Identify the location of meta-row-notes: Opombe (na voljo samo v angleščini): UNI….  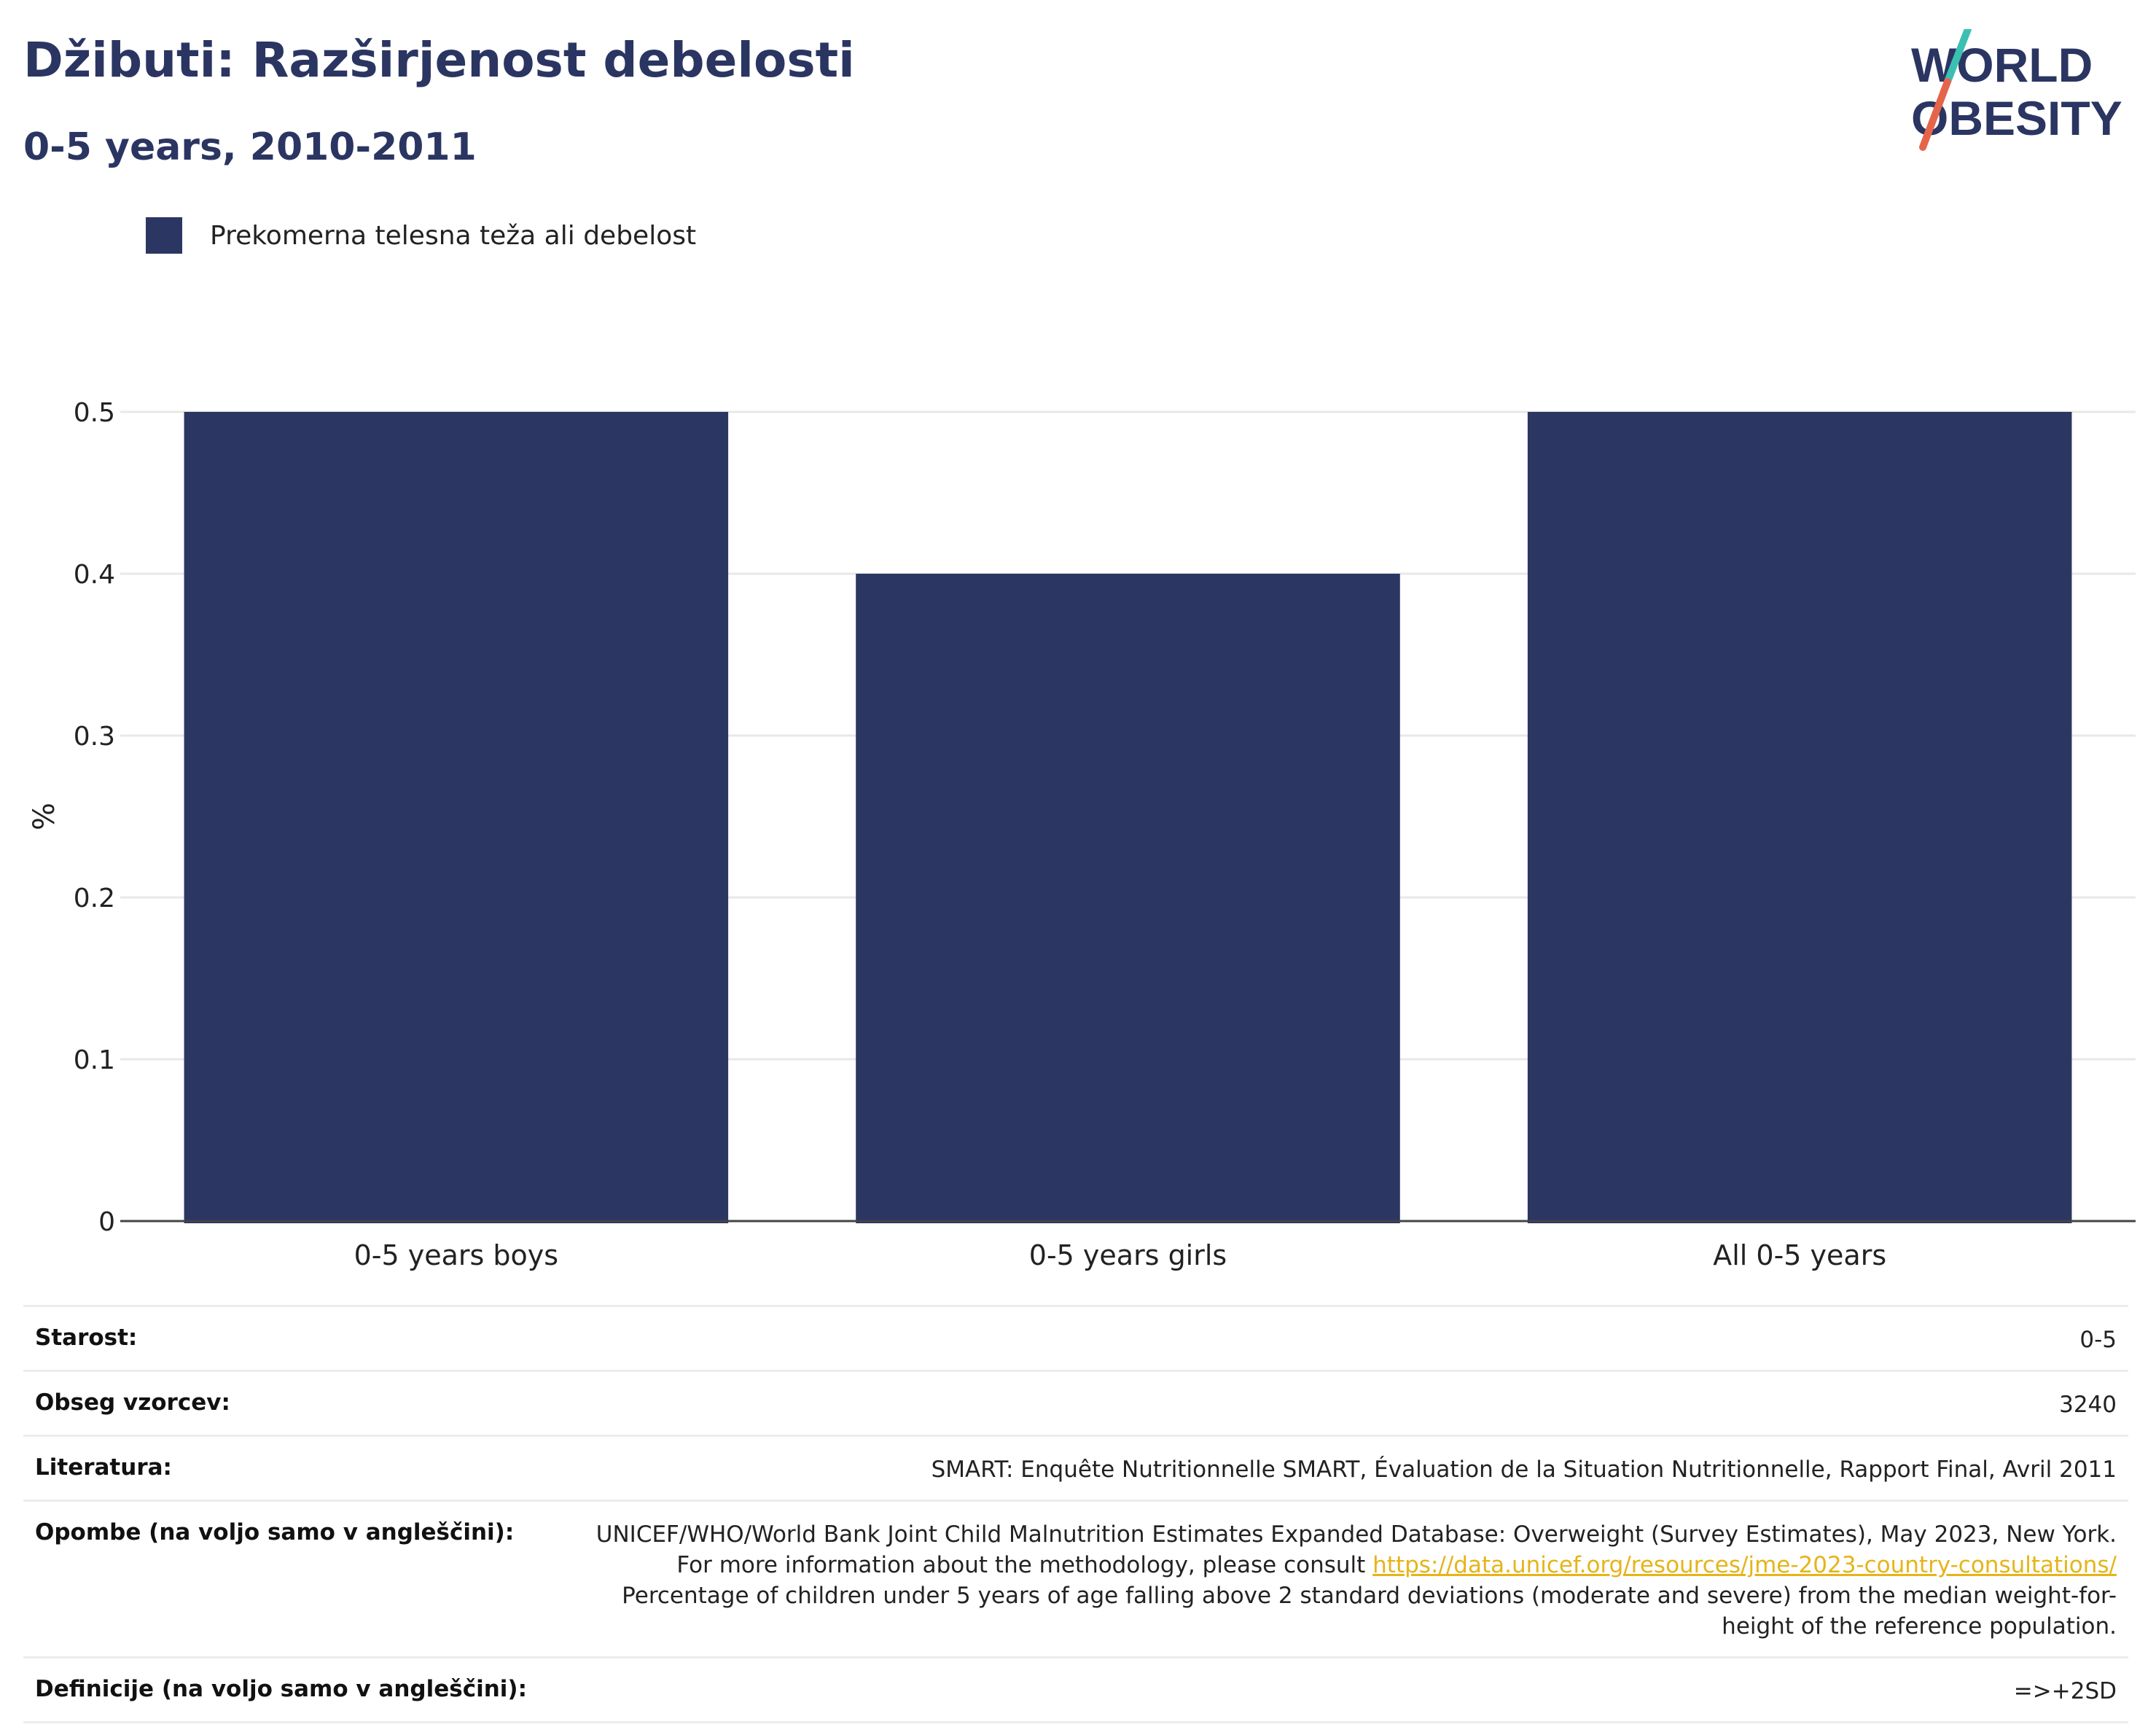
(1075, 1578).